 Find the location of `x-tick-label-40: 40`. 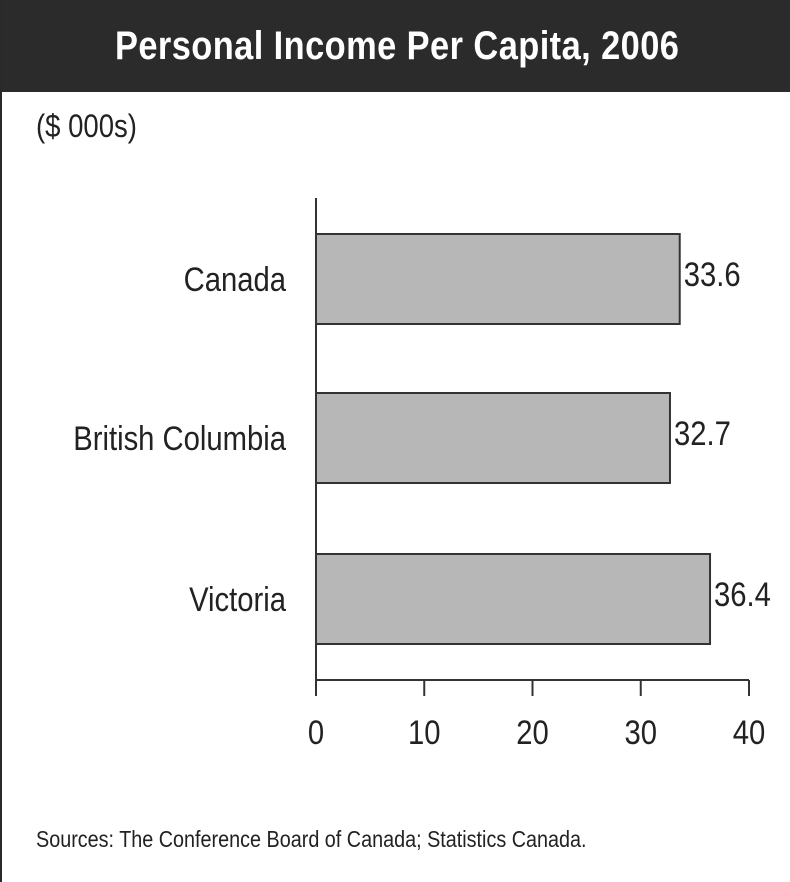

x-tick-label-40: 40 is located at coordinates (749, 732).